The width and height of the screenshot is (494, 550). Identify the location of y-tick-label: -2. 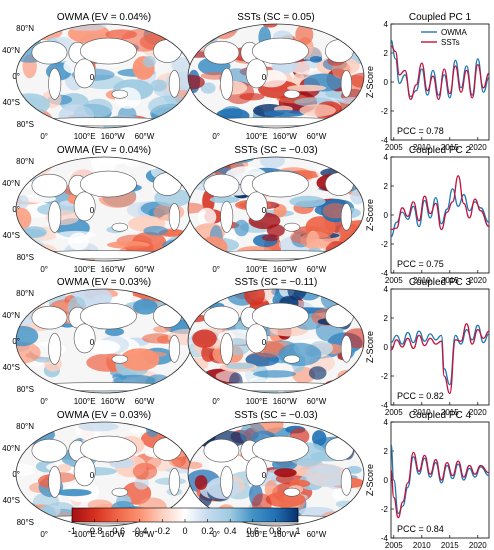
(385, 111).